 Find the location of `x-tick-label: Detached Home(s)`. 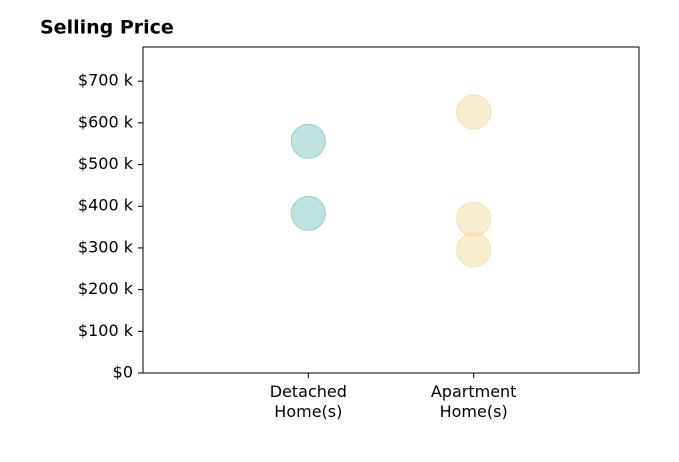

x-tick-label: Detached Home(s) is located at coordinates (308, 401).